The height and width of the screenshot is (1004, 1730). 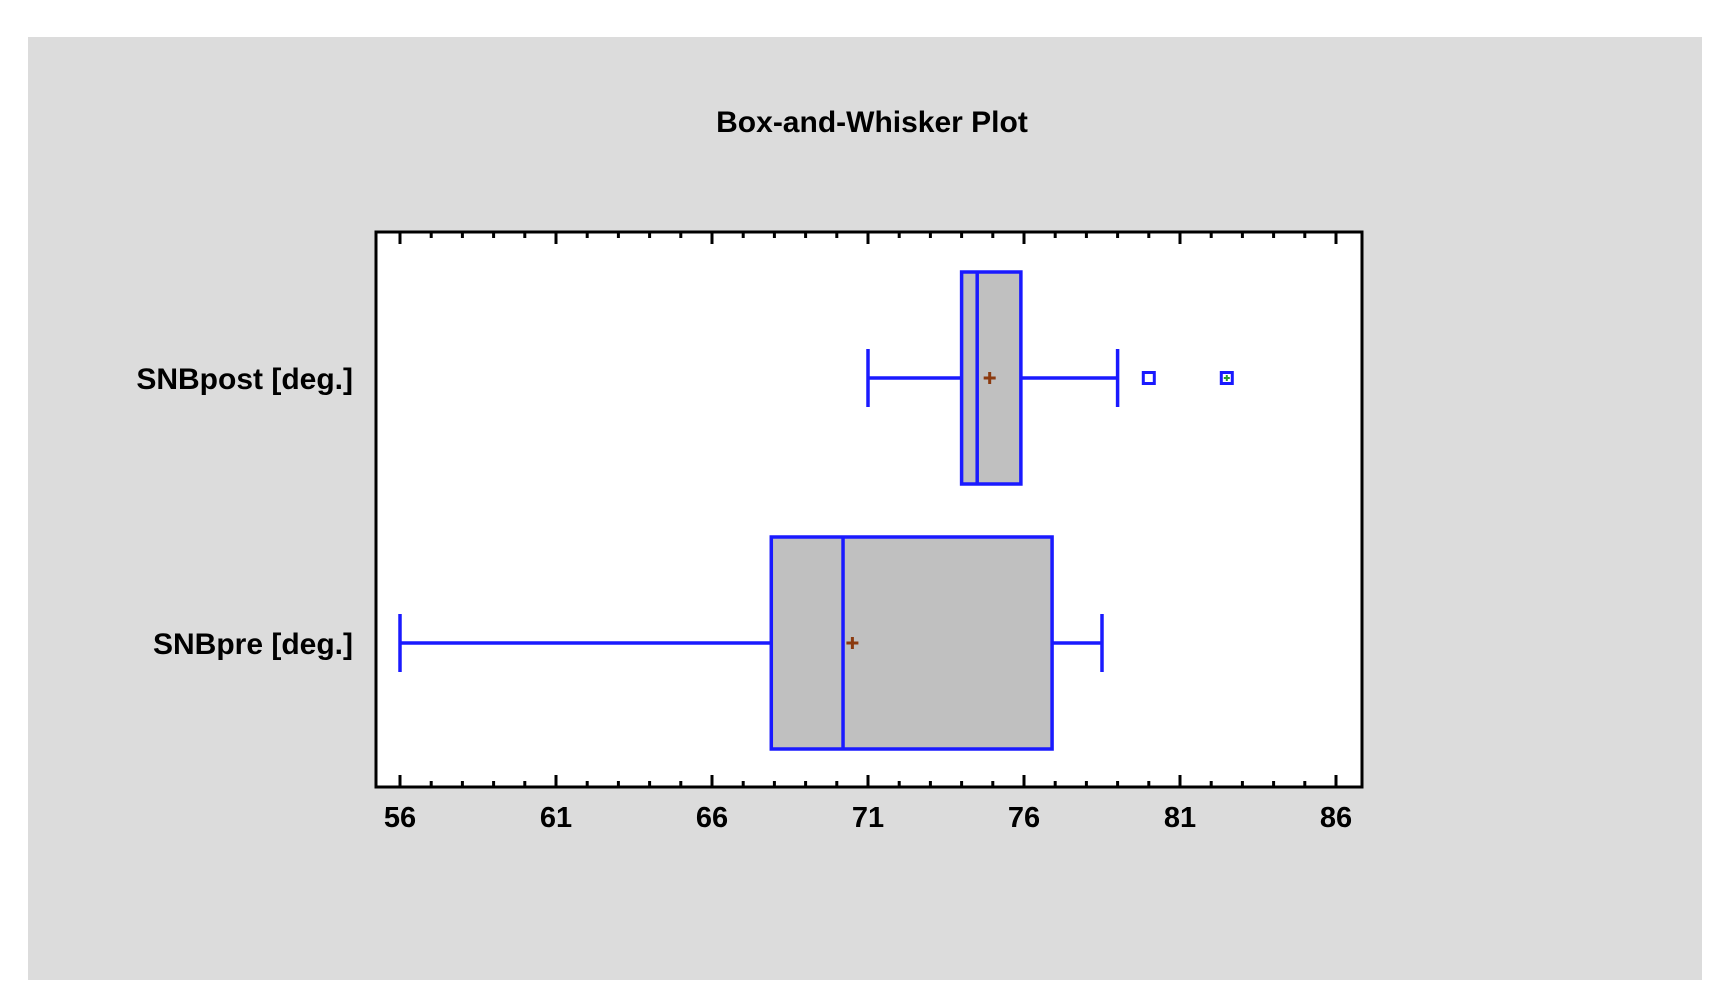 I want to click on x-axis-tick-labels: 56 61 66 71 76 81 86, so click(x=868, y=818).